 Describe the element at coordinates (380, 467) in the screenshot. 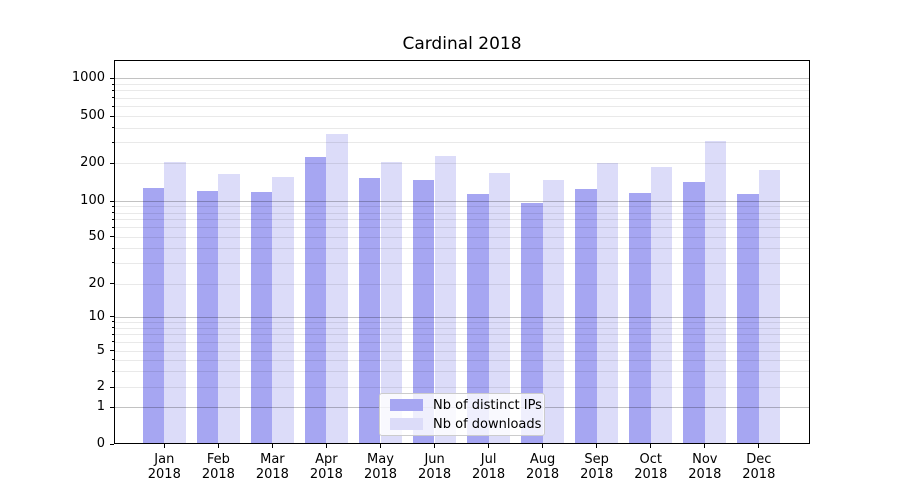

I see `x-tick-label-may: May 2018` at that location.